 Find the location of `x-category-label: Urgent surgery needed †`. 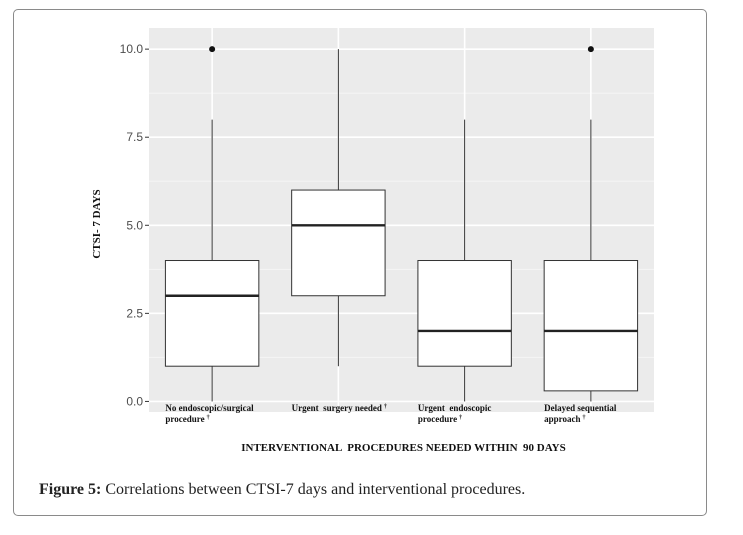

x-category-label: Urgent surgery needed † is located at coordinates (339, 408).